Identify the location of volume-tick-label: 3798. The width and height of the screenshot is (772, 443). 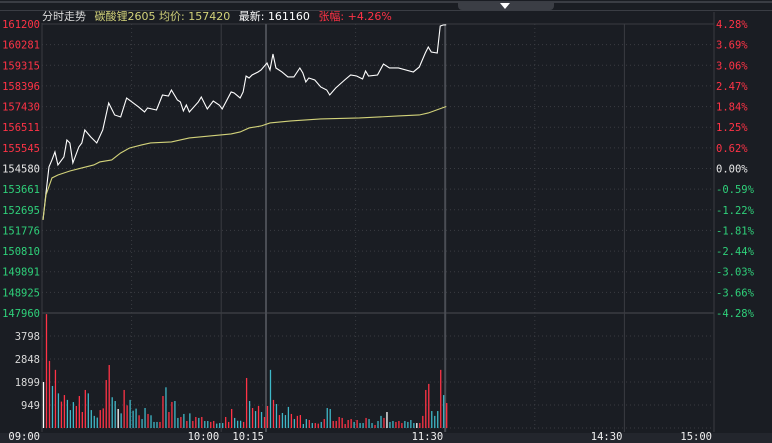
(27, 337).